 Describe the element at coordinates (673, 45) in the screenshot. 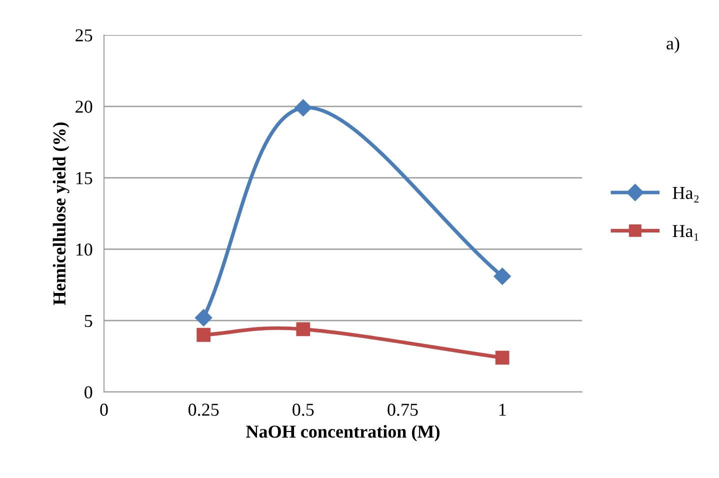

I see `text: a)` at that location.